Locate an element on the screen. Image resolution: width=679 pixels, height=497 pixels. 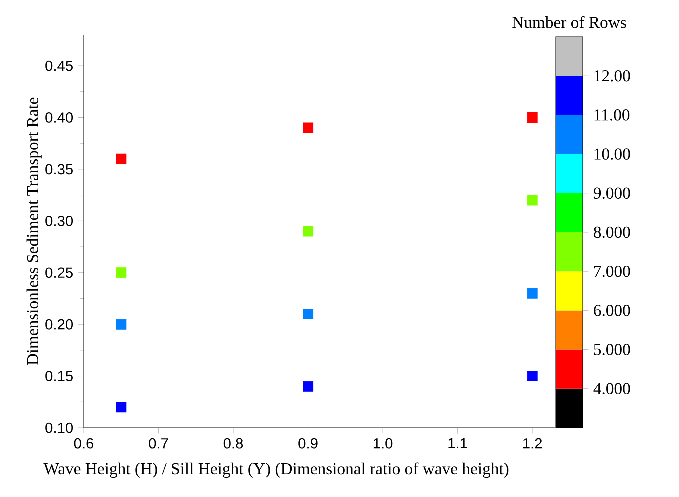
color-bar-title: Number of Rows is located at coordinates (569, 22).